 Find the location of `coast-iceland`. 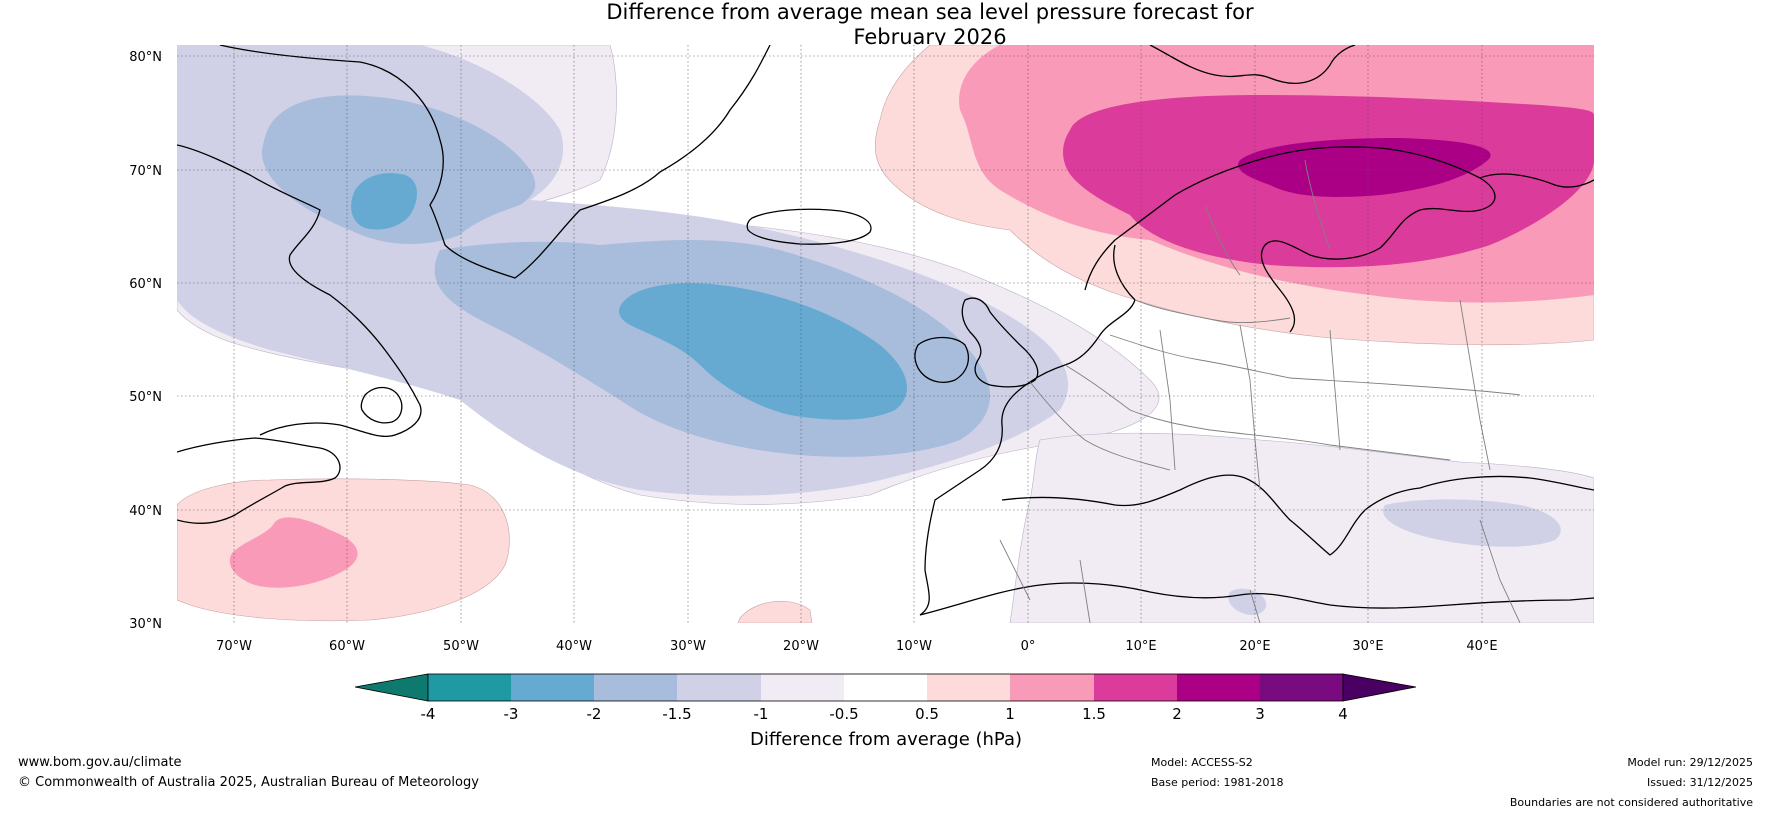

coast-iceland is located at coordinates (809, 226).